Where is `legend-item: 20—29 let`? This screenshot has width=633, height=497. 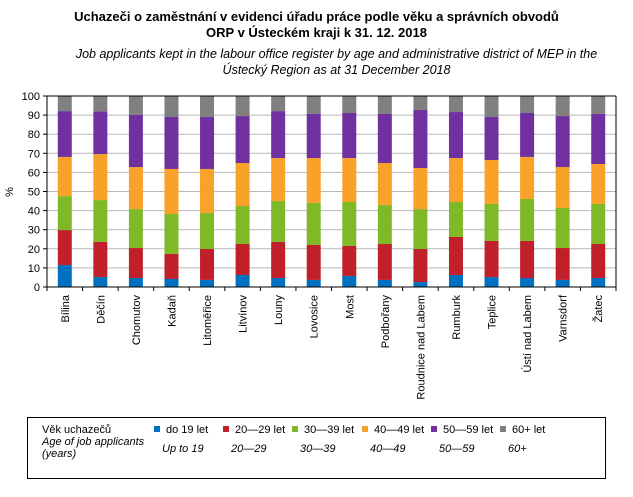 legend-item: 20—29 let is located at coordinates (254, 430).